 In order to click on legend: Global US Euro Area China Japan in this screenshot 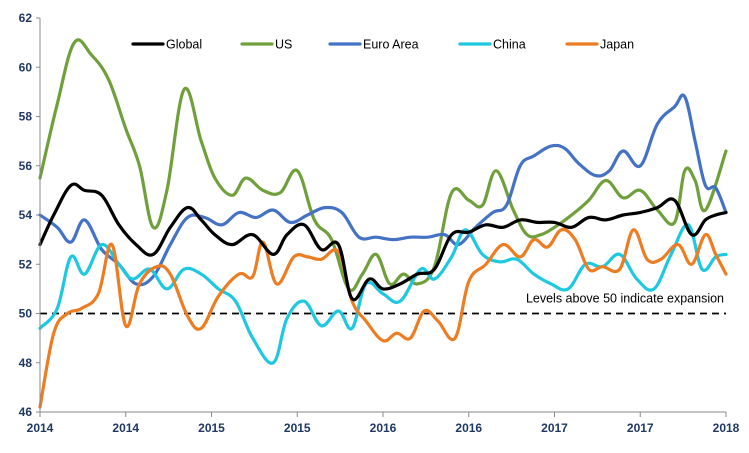, I will do `click(382, 45)`.